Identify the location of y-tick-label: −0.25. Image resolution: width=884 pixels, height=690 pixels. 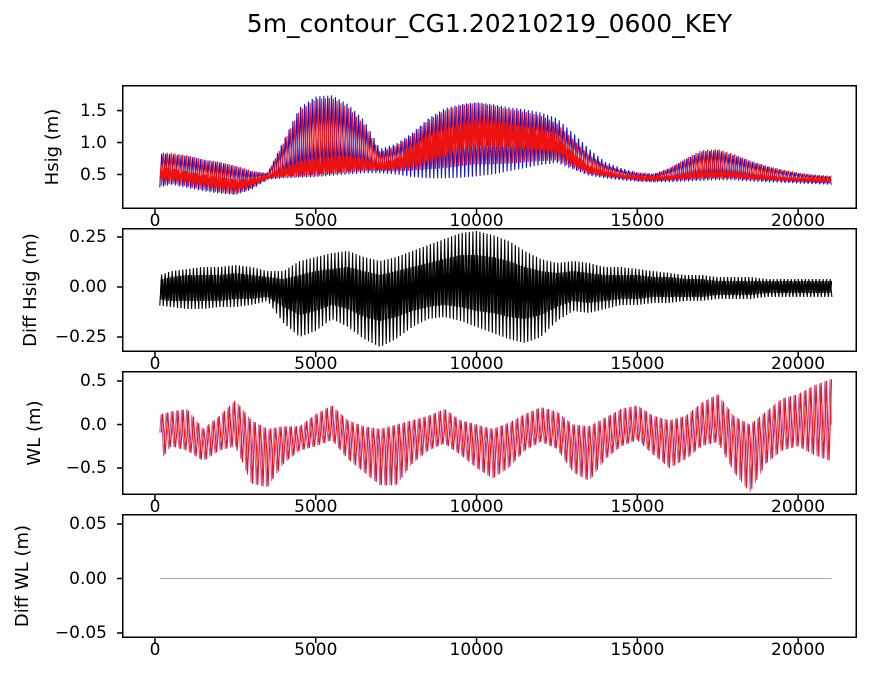
(80, 337).